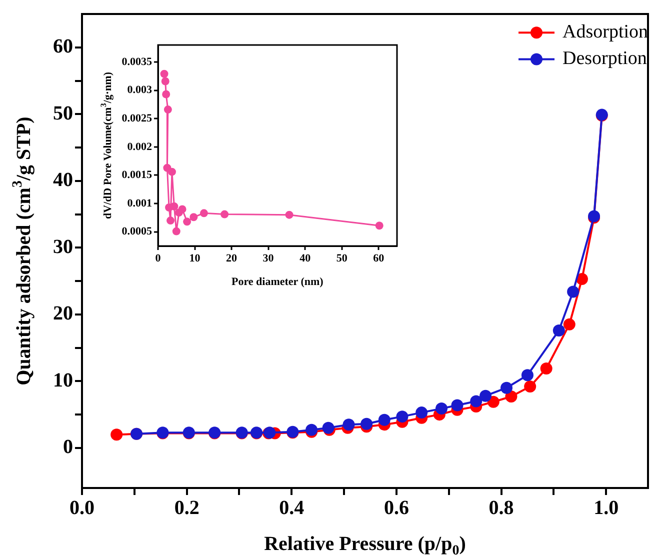  Describe the element at coordinates (277, 282) in the screenshot. I see `x-axis-title: Pore diameter (nm)` at that location.